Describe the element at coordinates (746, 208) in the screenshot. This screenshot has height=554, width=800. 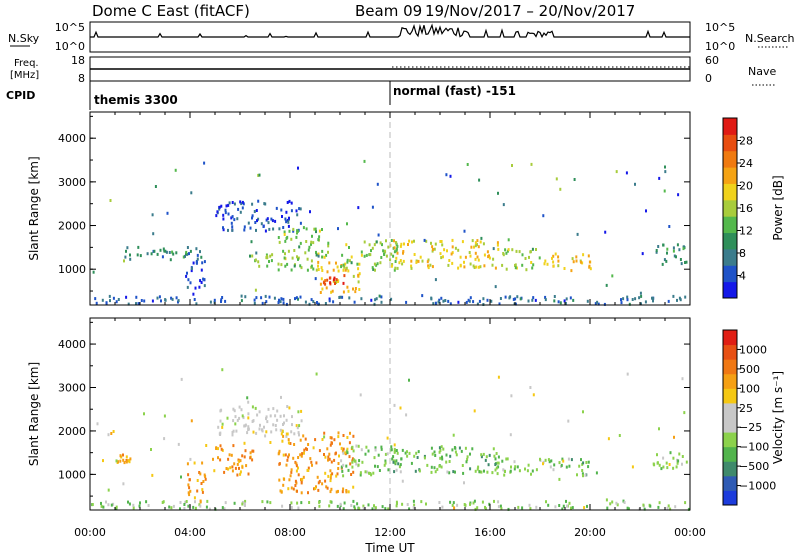
I see `power-colorbar-label: 16` at that location.